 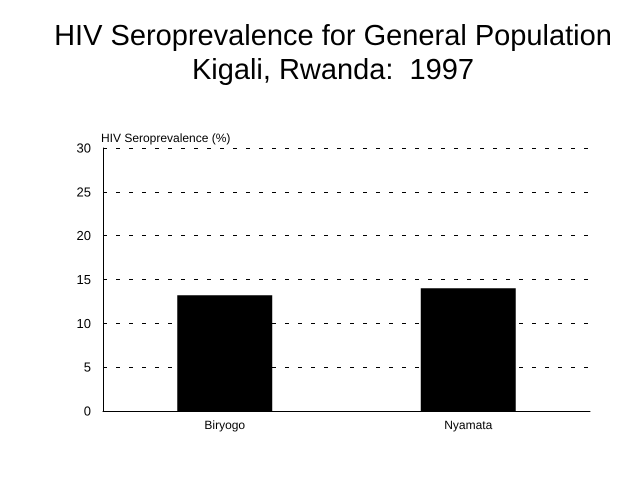 What do you see at coordinates (83, 323) in the screenshot?
I see `y-tick-label: 10` at bounding box center [83, 323].